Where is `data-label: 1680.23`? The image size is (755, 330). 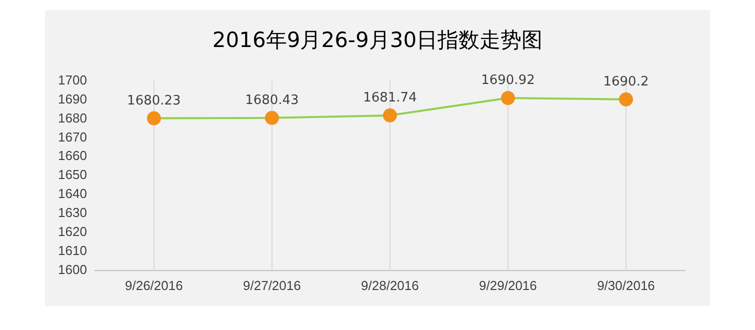 data-label: 1680.23 is located at coordinates (154, 100).